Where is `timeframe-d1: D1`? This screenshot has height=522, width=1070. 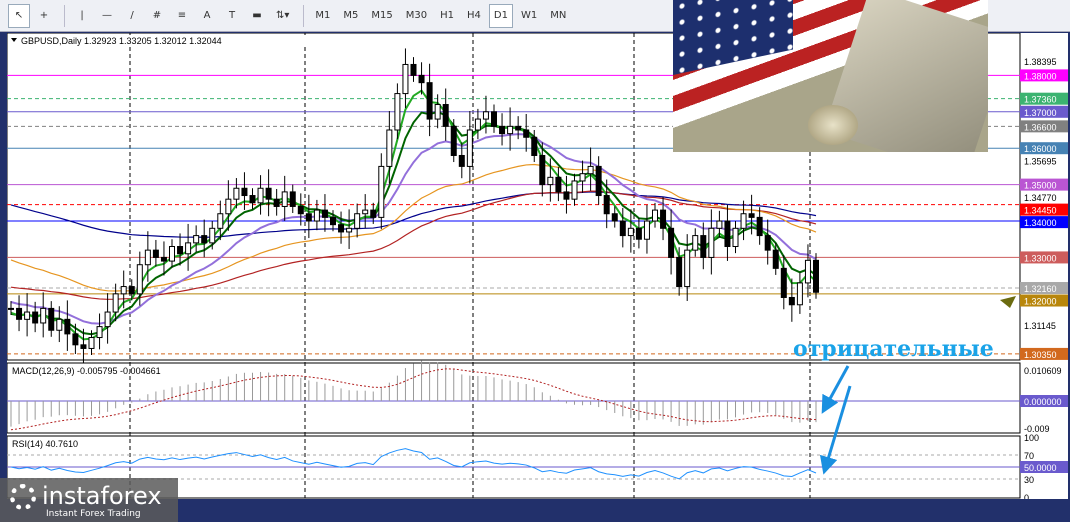 timeframe-d1: D1 is located at coordinates (500, 15).